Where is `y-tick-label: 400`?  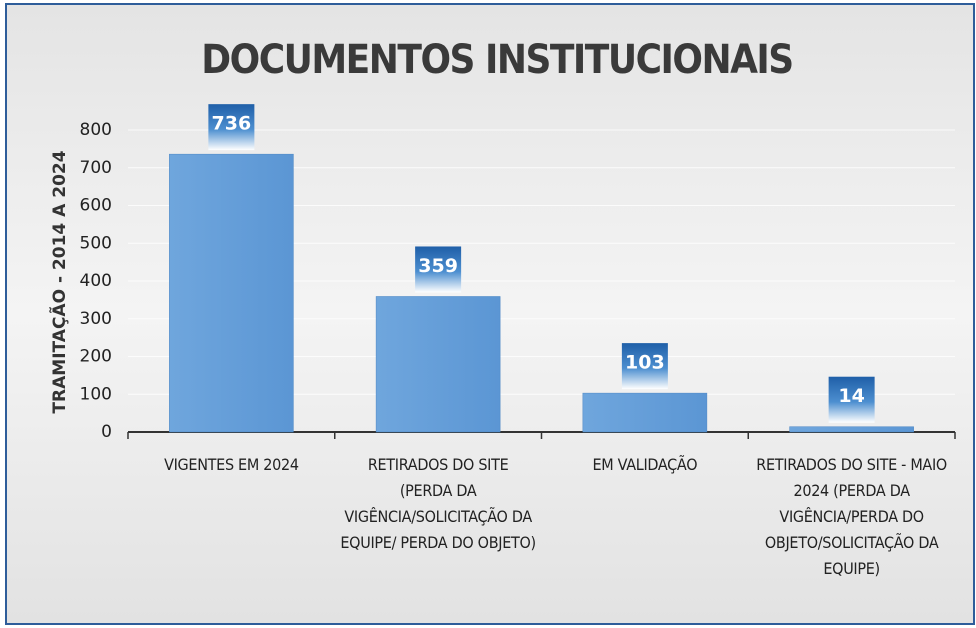
y-tick-label: 400 is located at coordinates (96, 281).